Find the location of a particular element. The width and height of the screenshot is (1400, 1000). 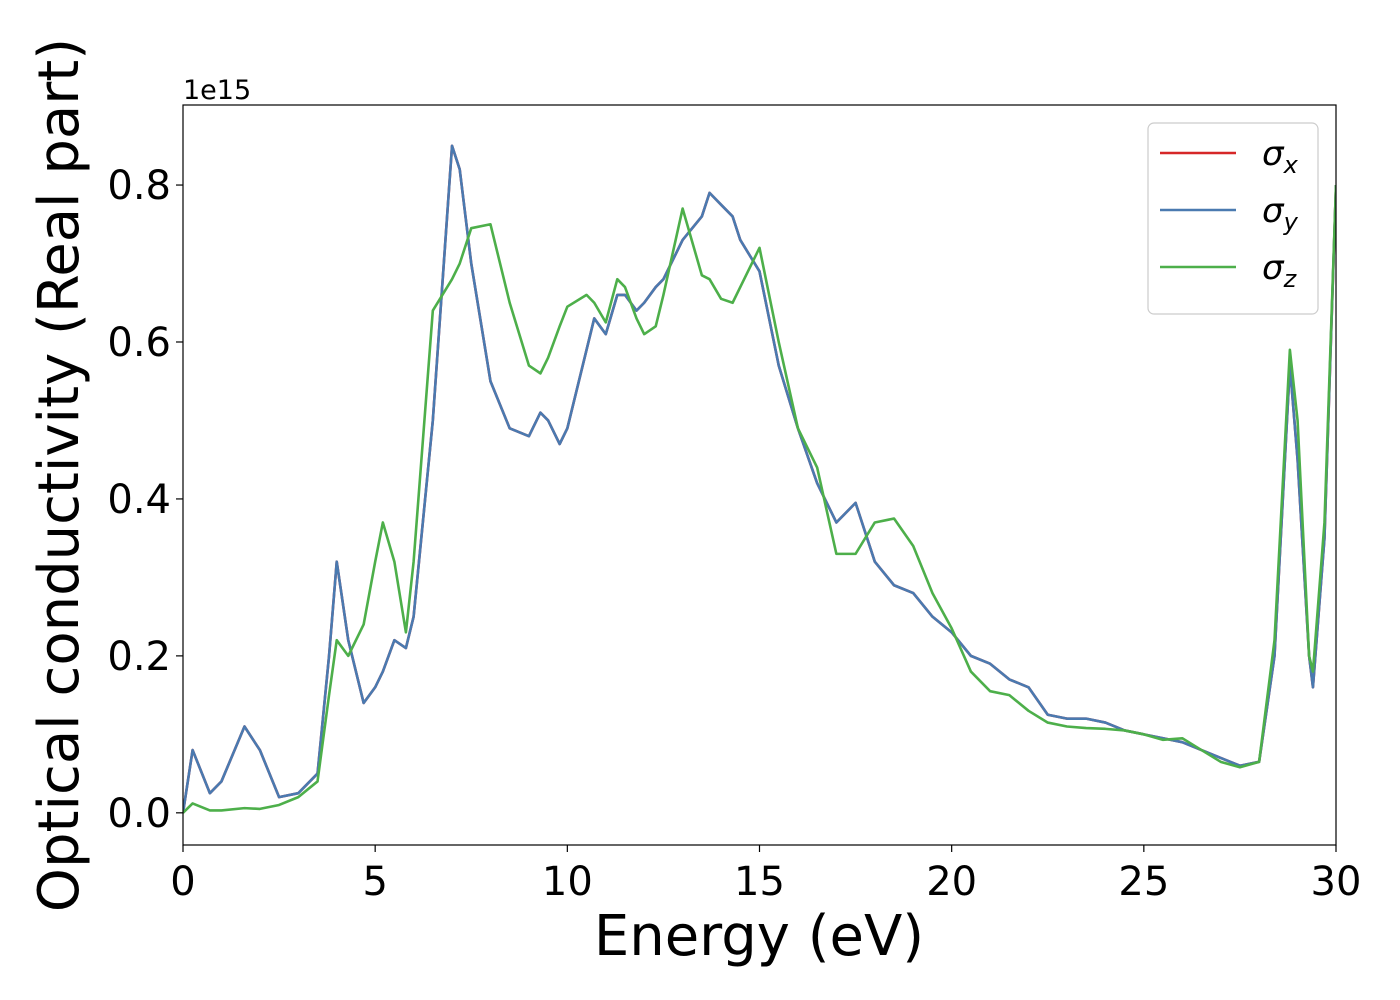

legend-label: σy is located at coordinates (1280, 213).